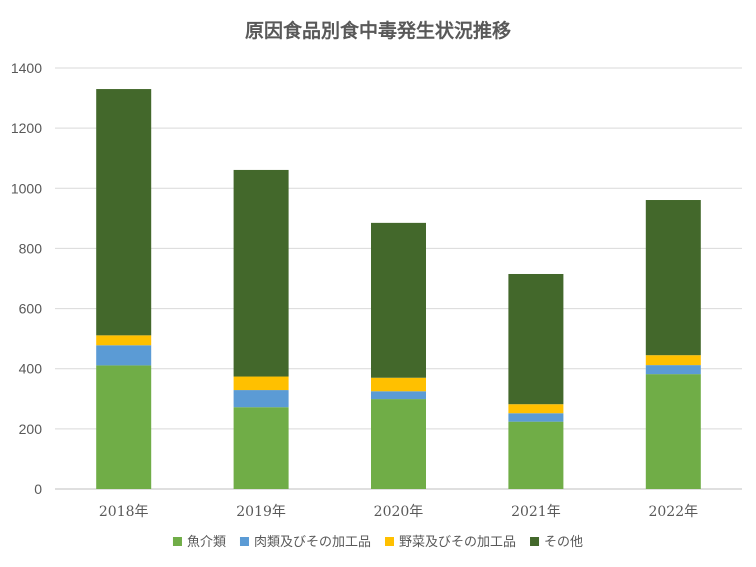 The height and width of the screenshot is (567, 756). I want to click on x-tick-label: 2018年, so click(124, 512).